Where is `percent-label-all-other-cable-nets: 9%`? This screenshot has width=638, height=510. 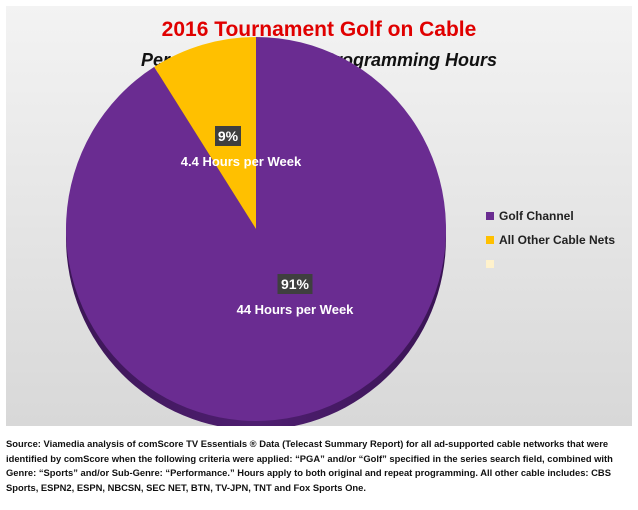 percent-label-all-other-cable-nets: 9% is located at coordinates (228, 136).